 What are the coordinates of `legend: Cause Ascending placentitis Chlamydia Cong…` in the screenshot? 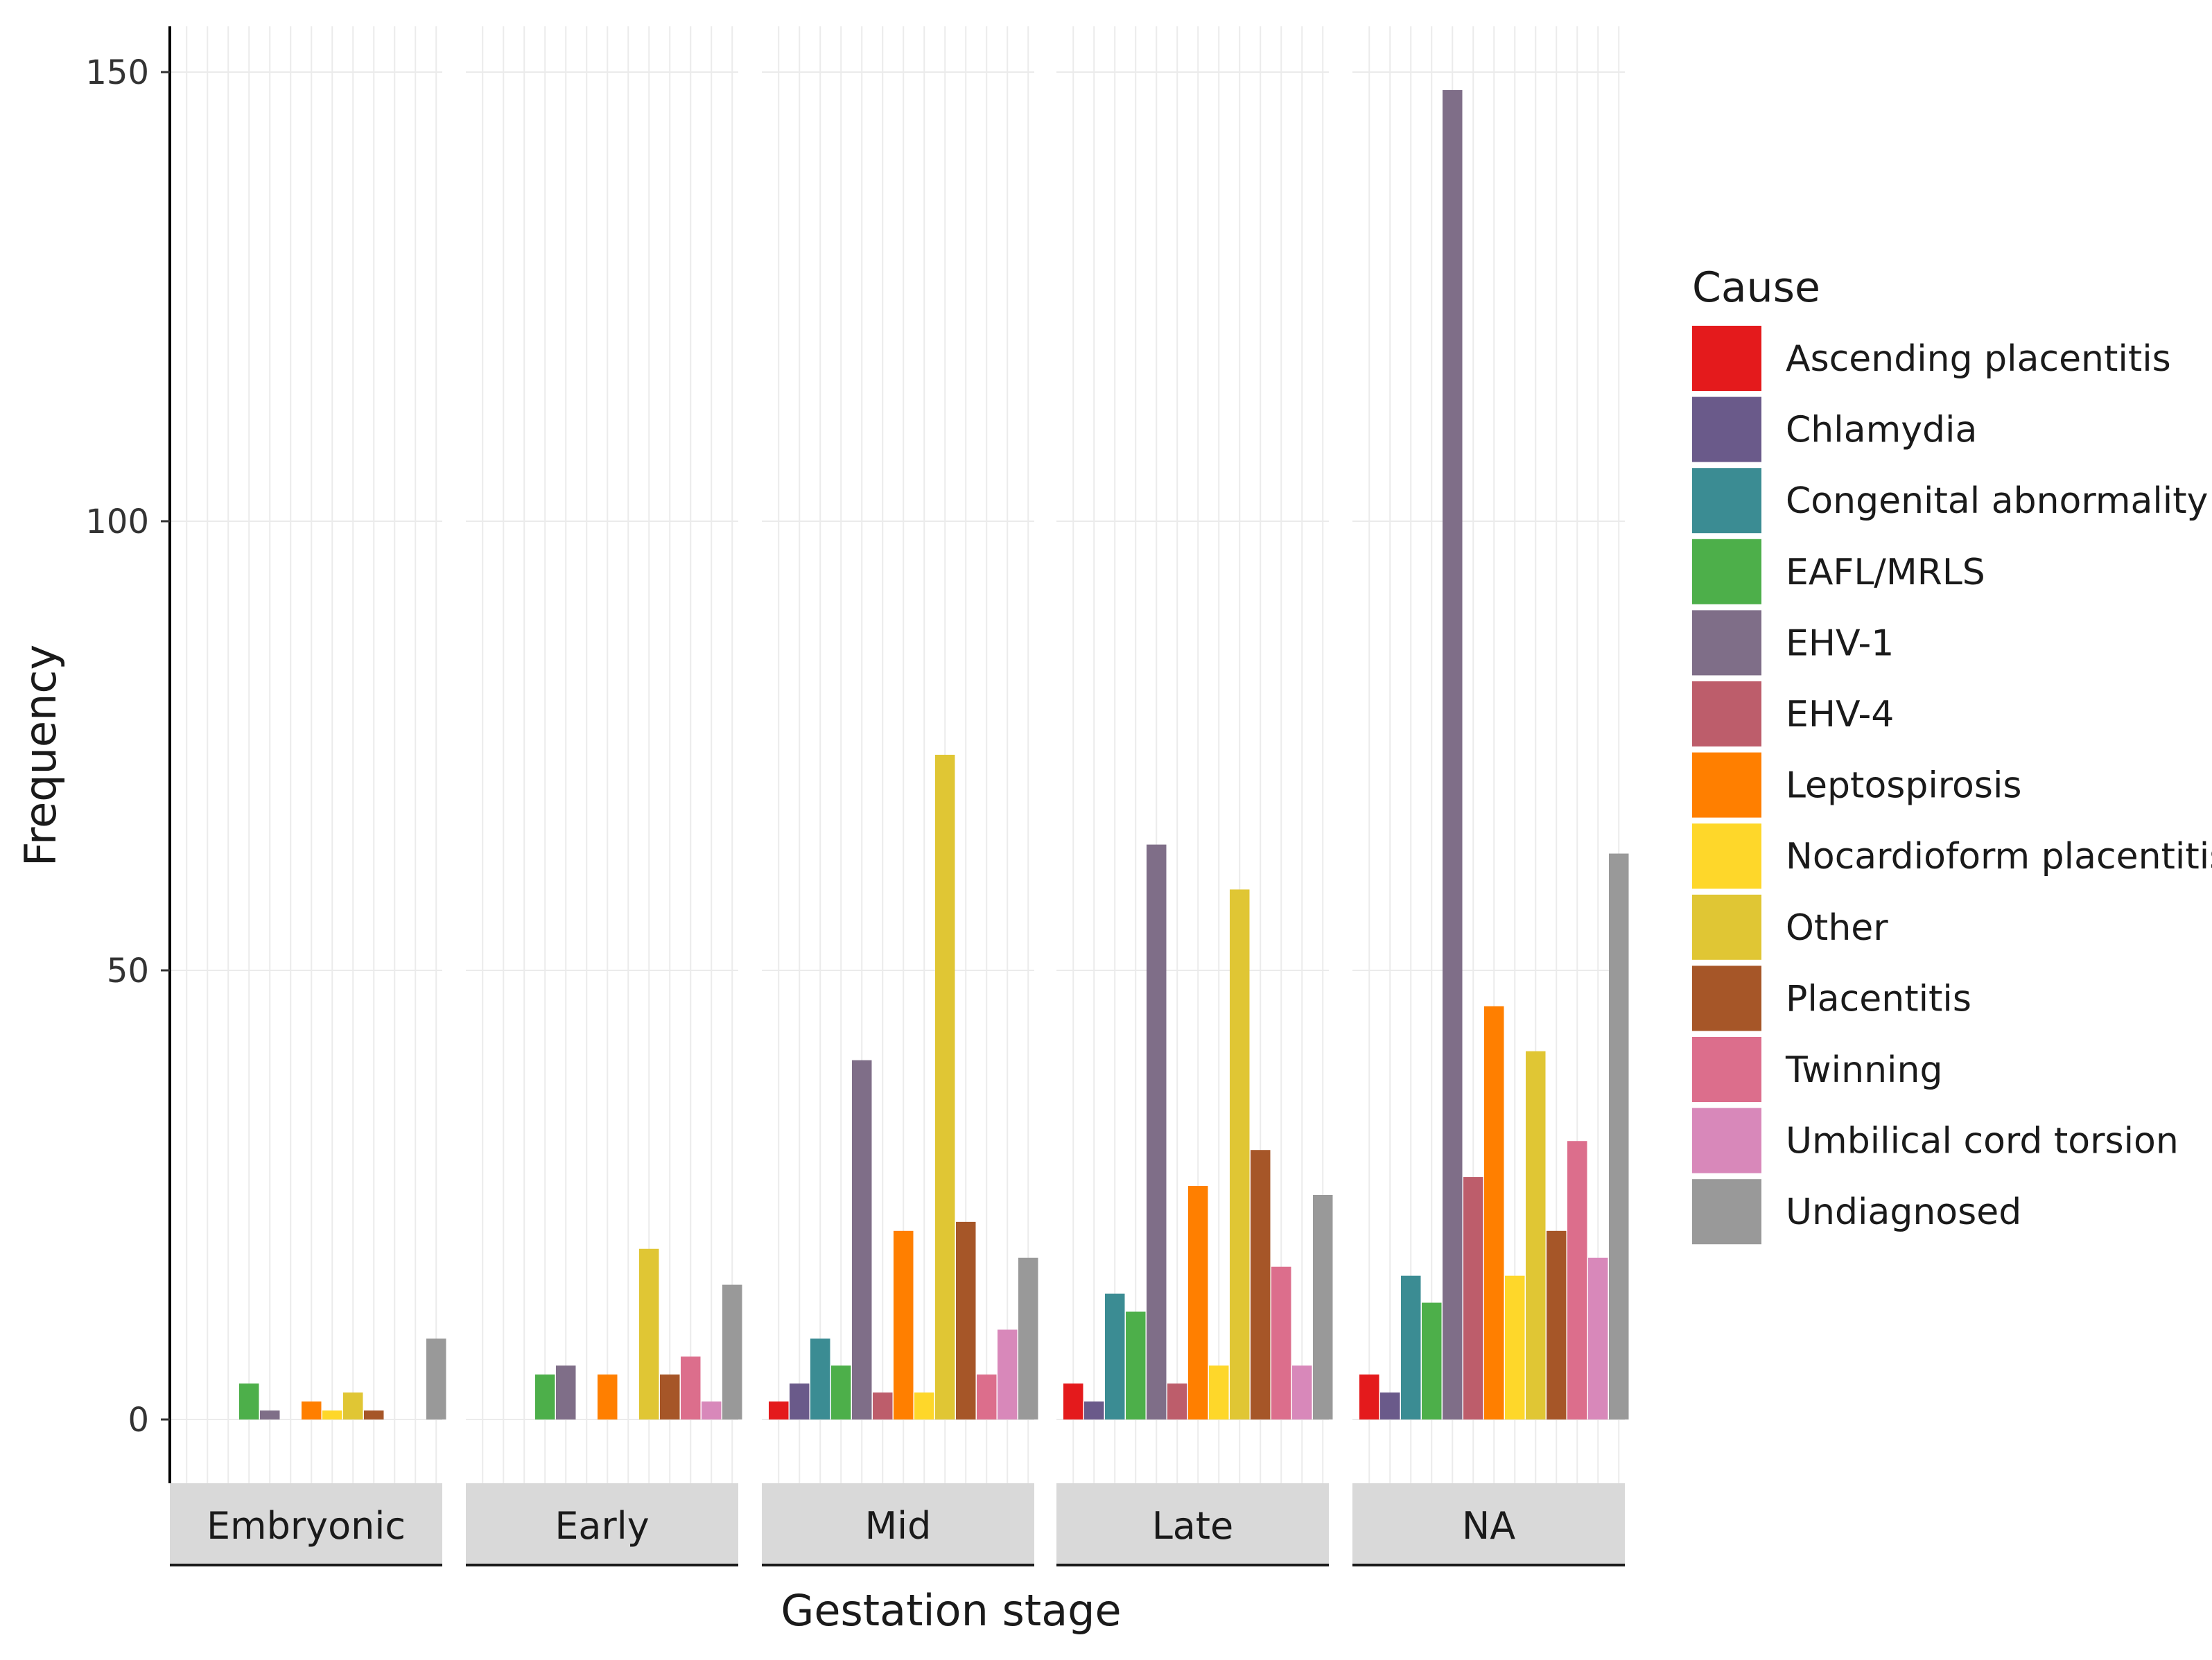 It's located at (1952, 754).